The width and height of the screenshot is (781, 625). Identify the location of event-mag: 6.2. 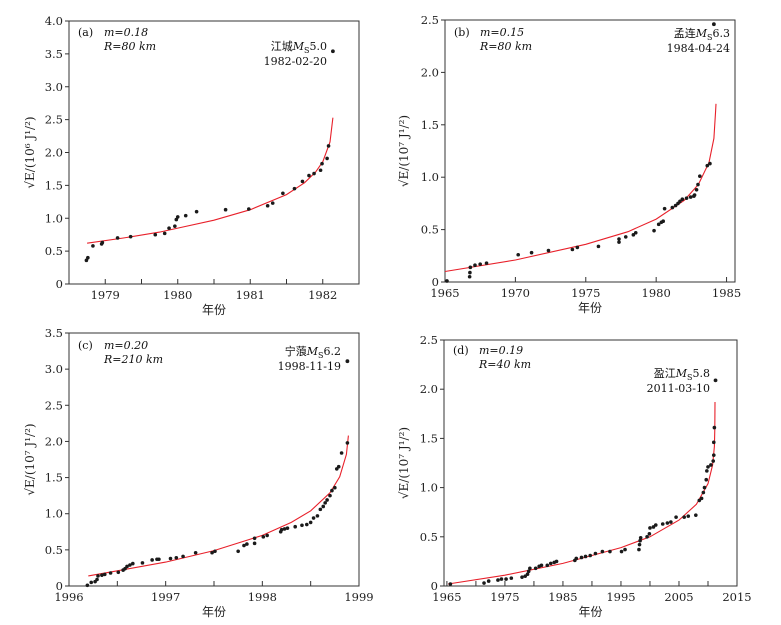
(333, 351).